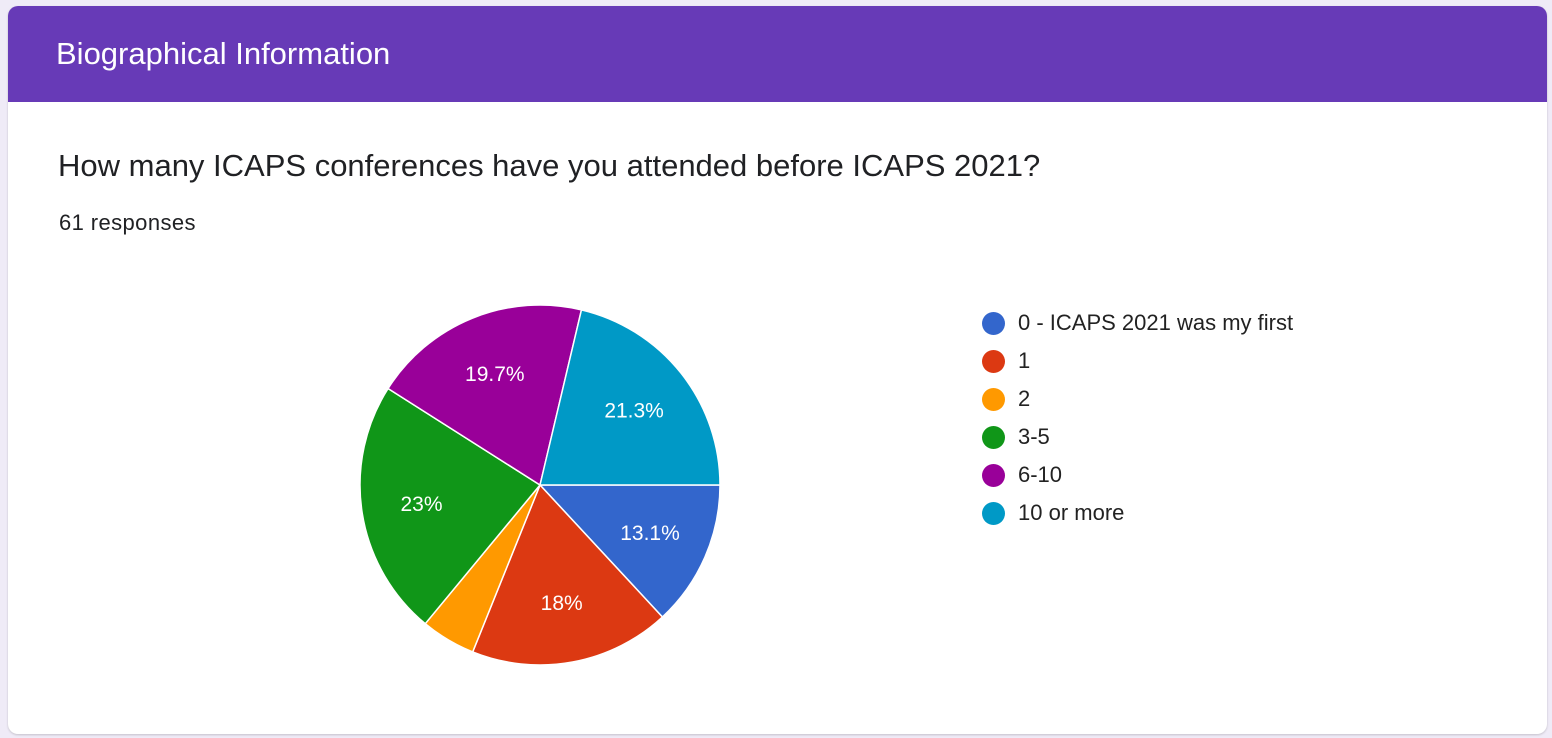 The width and height of the screenshot is (1552, 738). I want to click on legend-item-0: 0 - ICAPS 2021 was my first, so click(1137, 323).